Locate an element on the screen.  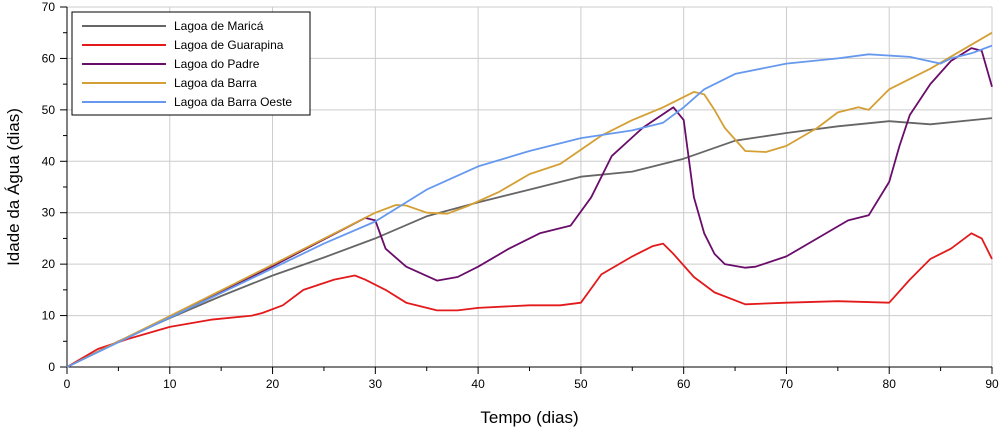
x-tick-label: 10 is located at coordinates (170, 384).